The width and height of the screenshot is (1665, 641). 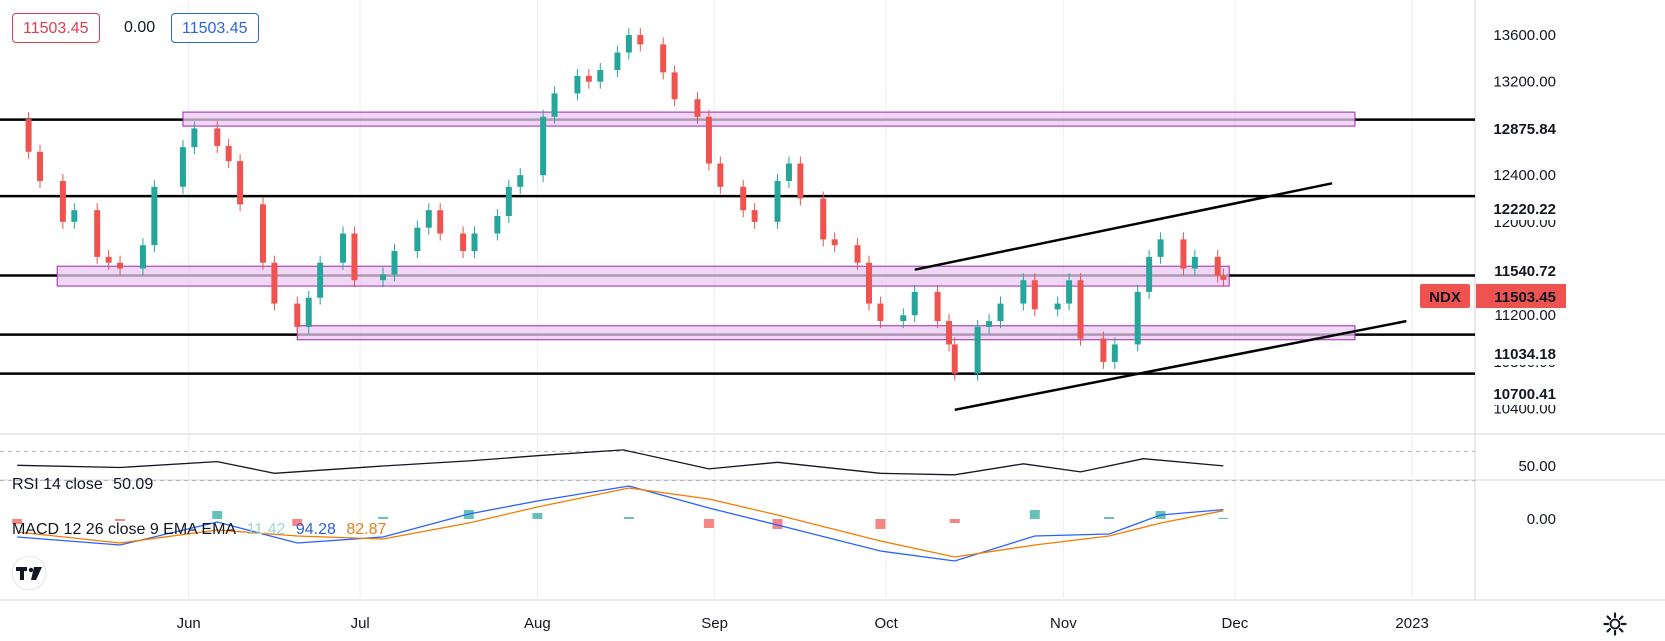 What do you see at coordinates (537, 623) in the screenshot?
I see `x-tick-label: Aug` at bounding box center [537, 623].